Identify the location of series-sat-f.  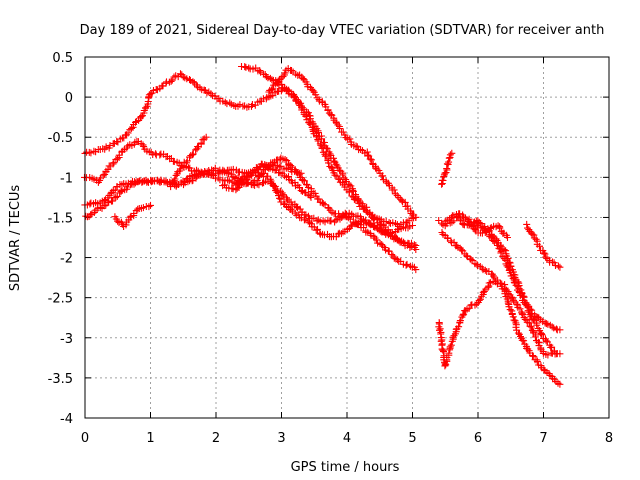
(251, 206).